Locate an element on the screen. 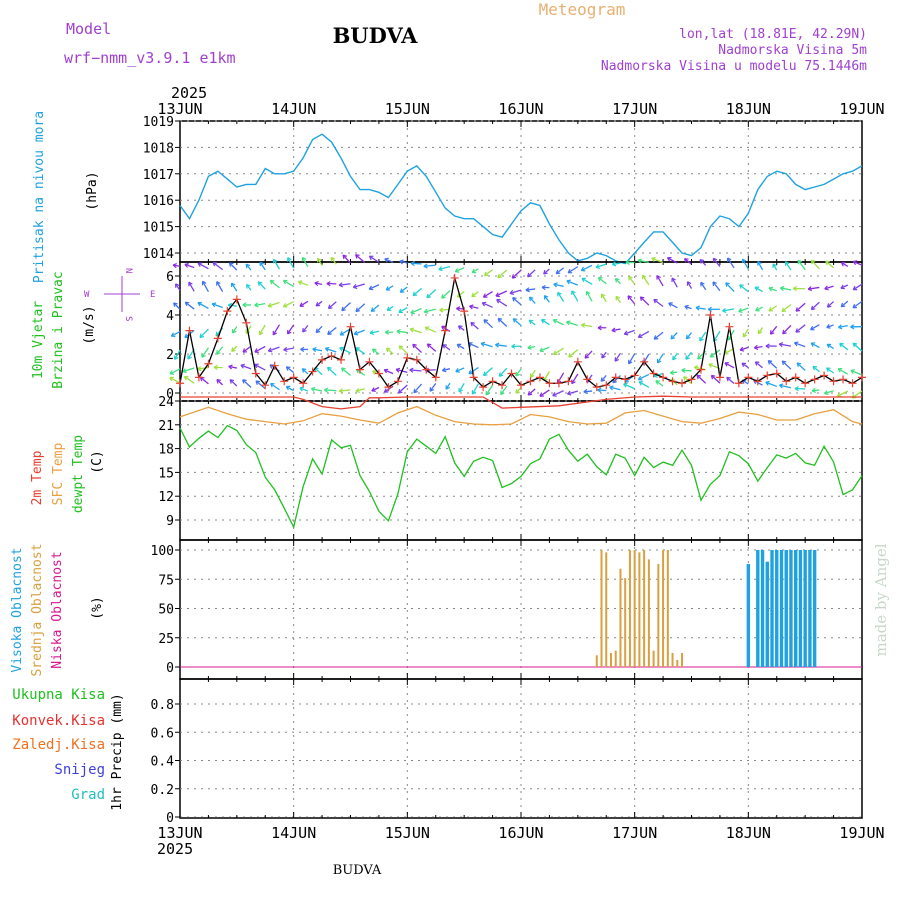  date-label-top: 16JUN is located at coordinates (520, 109).